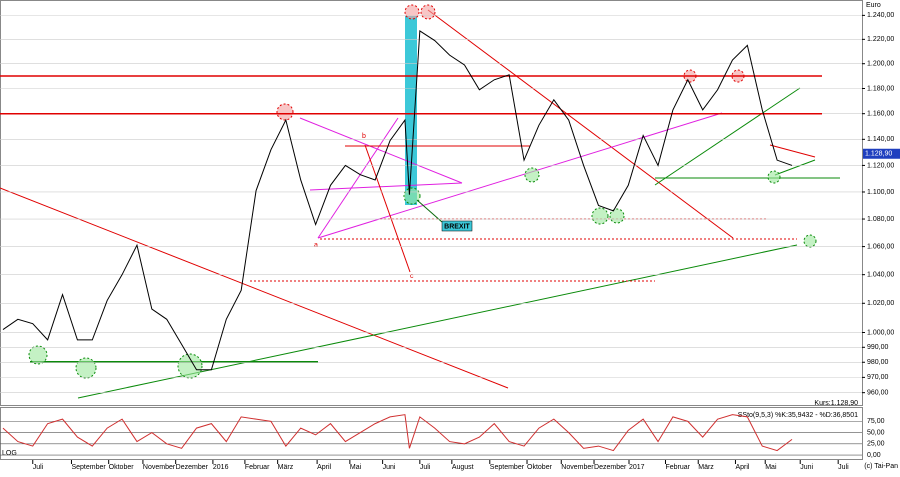  I want to click on y-tick-label: 1.000,00, so click(880, 332).